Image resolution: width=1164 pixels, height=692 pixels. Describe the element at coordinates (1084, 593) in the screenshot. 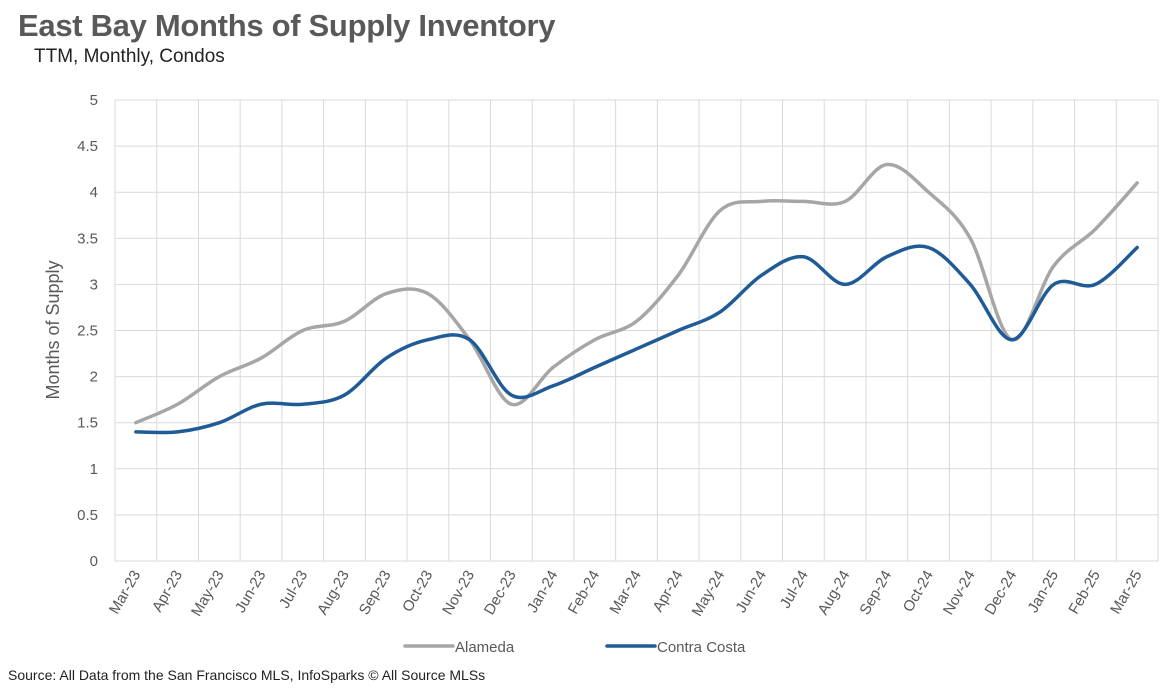

I see `x-tick-label: Feb-25` at that location.